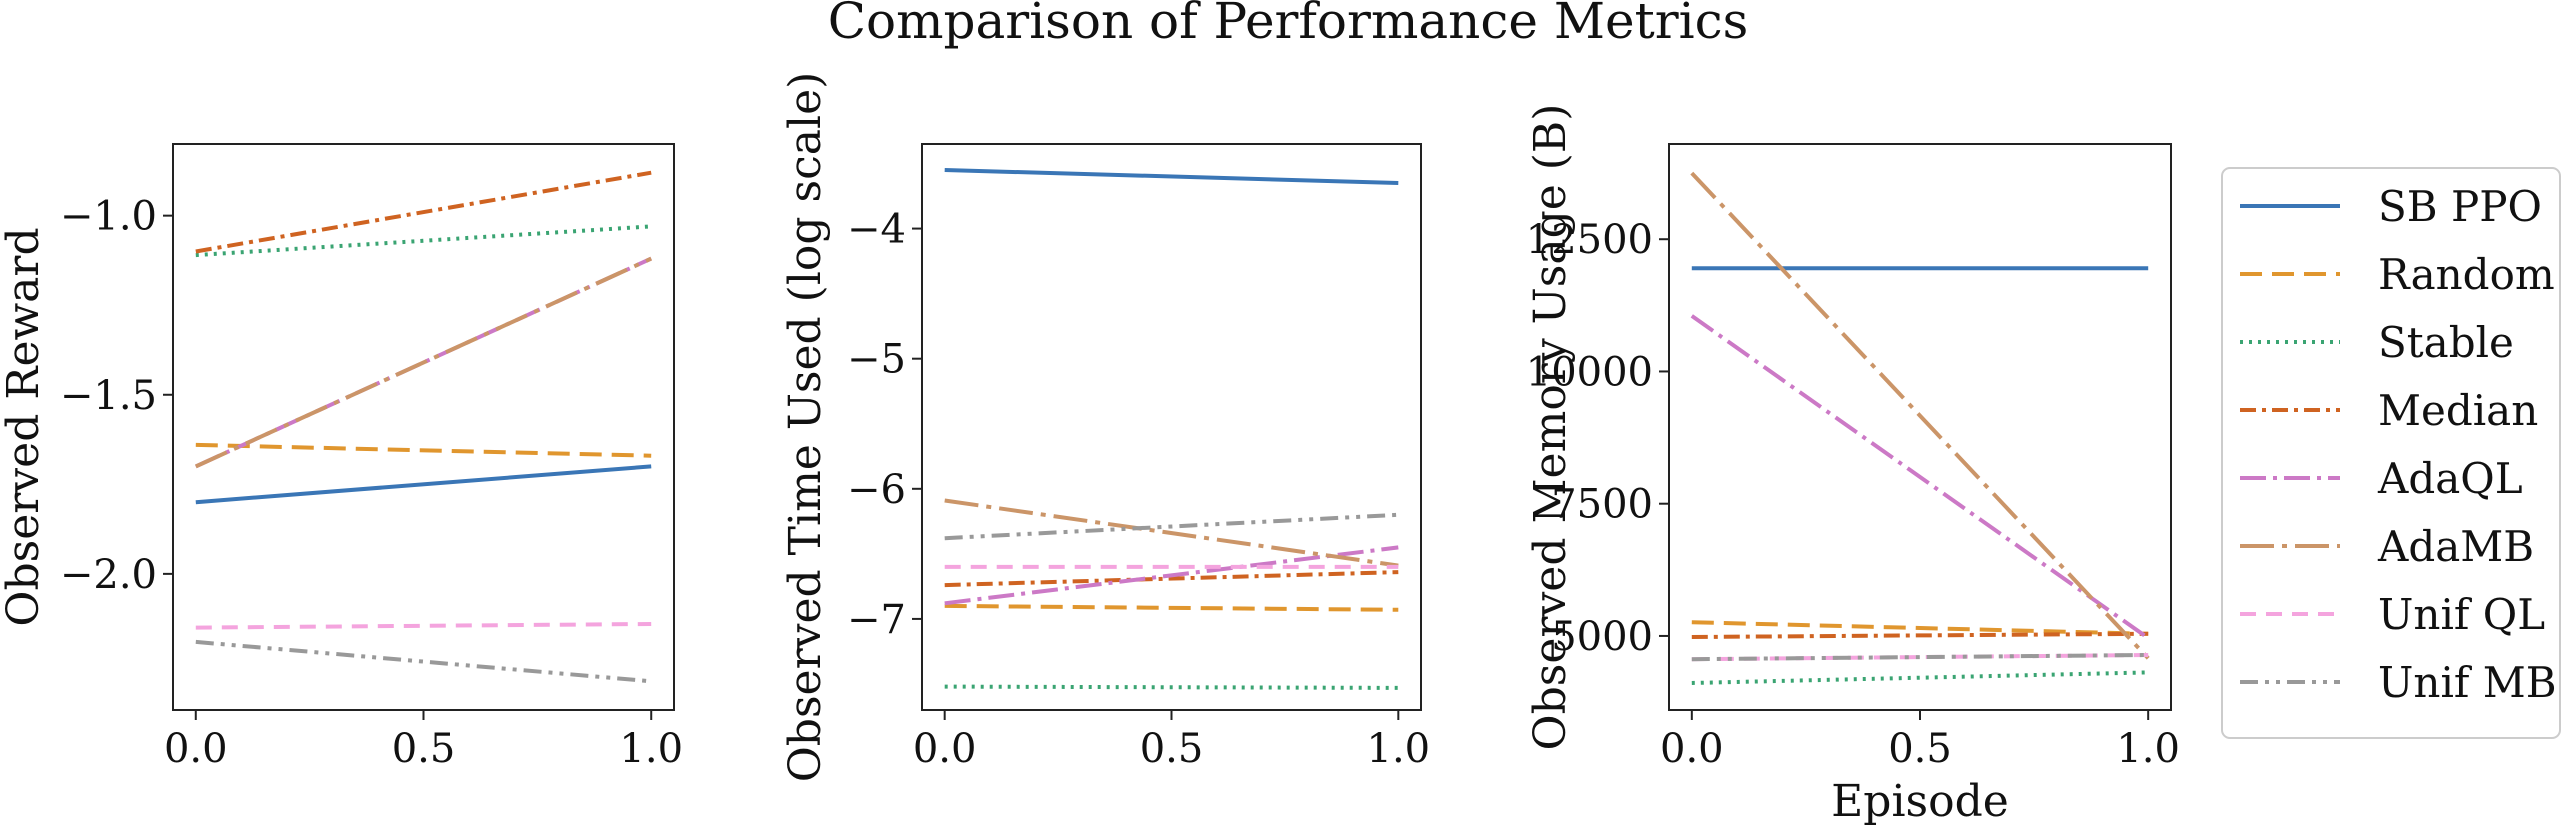  What do you see at coordinates (2461, 614) in the screenshot?
I see `legend-label: Unif QL` at bounding box center [2461, 614].